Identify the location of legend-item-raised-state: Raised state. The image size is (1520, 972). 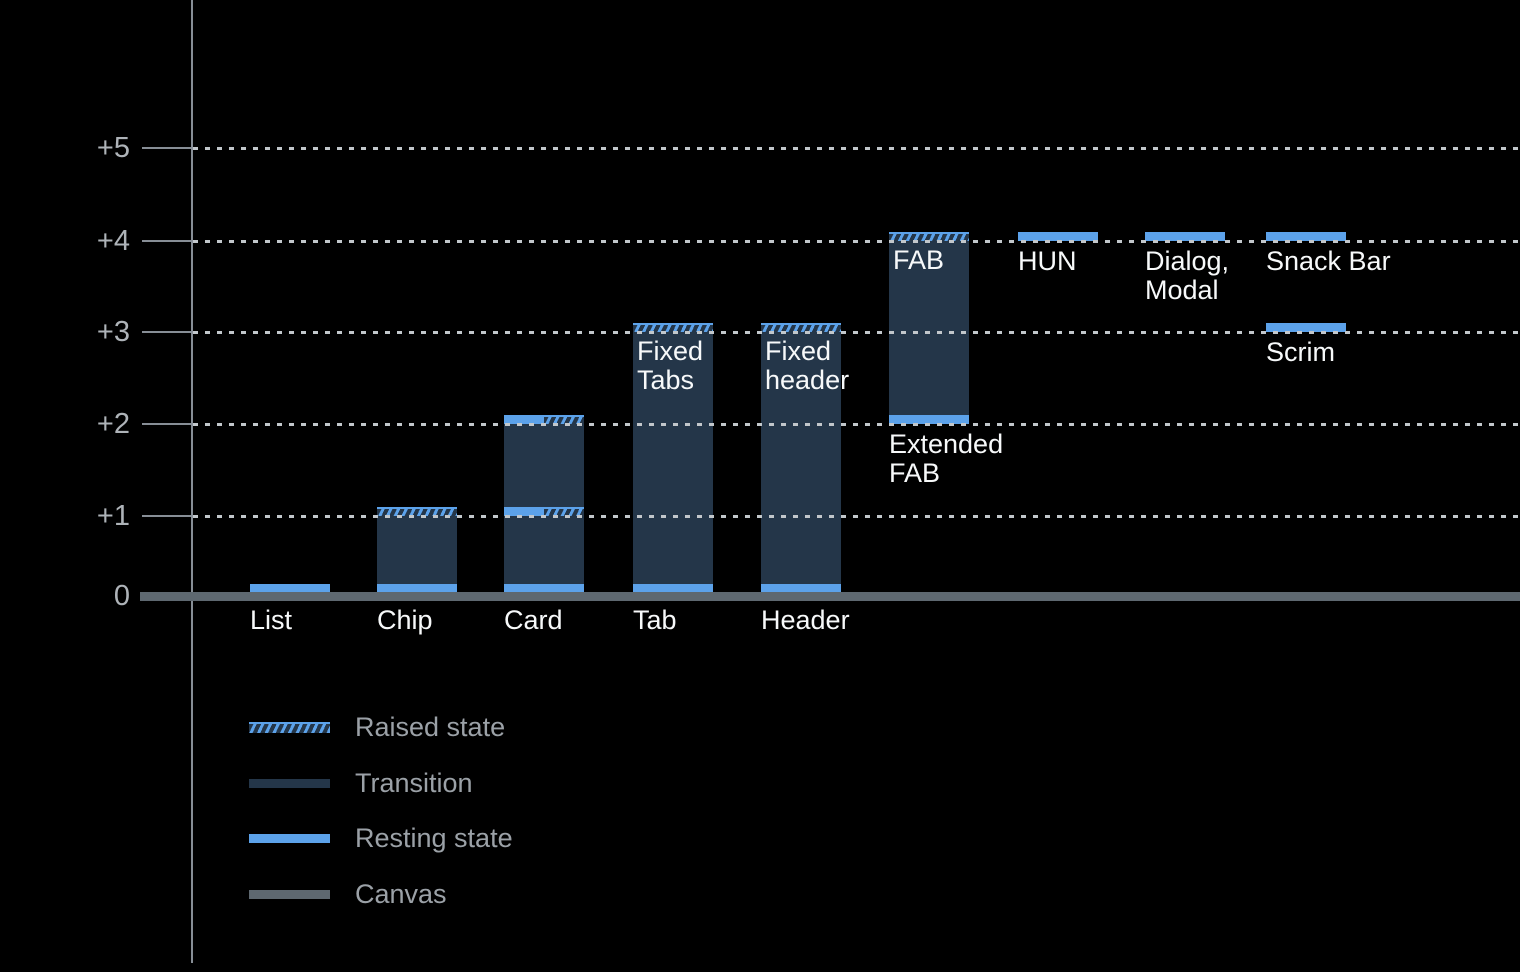
(377, 727).